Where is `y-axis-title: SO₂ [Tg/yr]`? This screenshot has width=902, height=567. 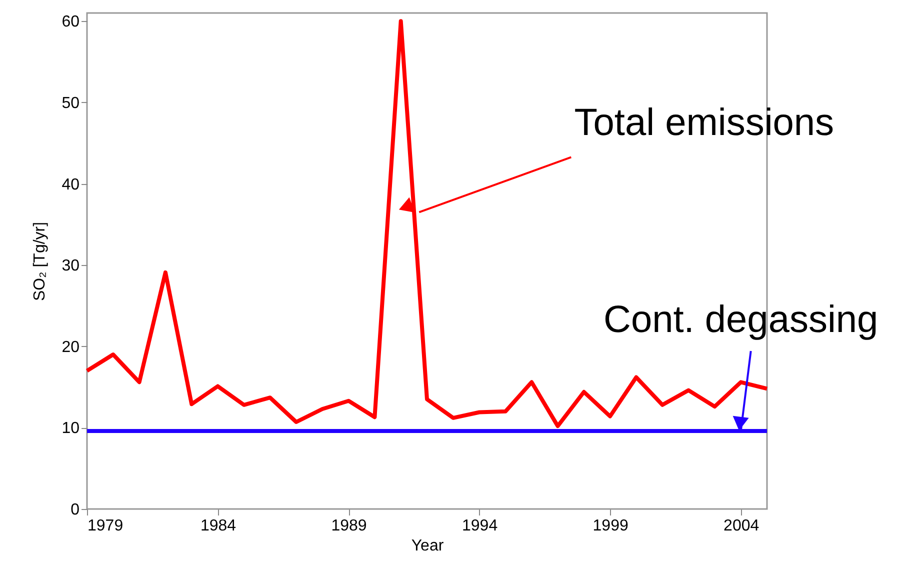 y-axis-title: SO₂ [Tg/yr] is located at coordinates (40, 262).